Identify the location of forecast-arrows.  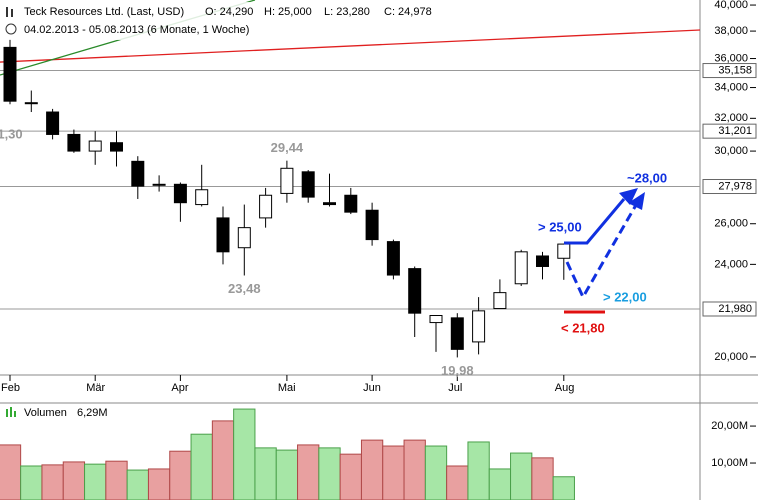
(604, 251).